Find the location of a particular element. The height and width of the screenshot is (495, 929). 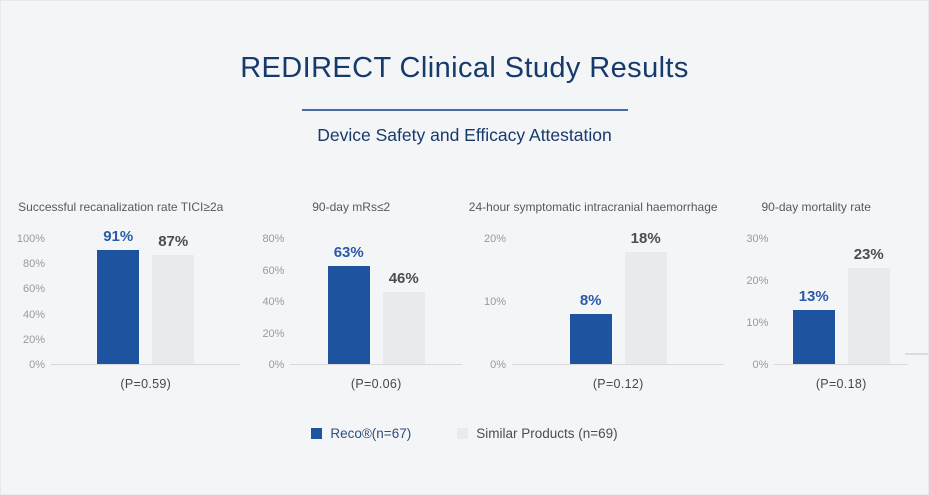

bar-similar-products: 18% is located at coordinates (645, 297).